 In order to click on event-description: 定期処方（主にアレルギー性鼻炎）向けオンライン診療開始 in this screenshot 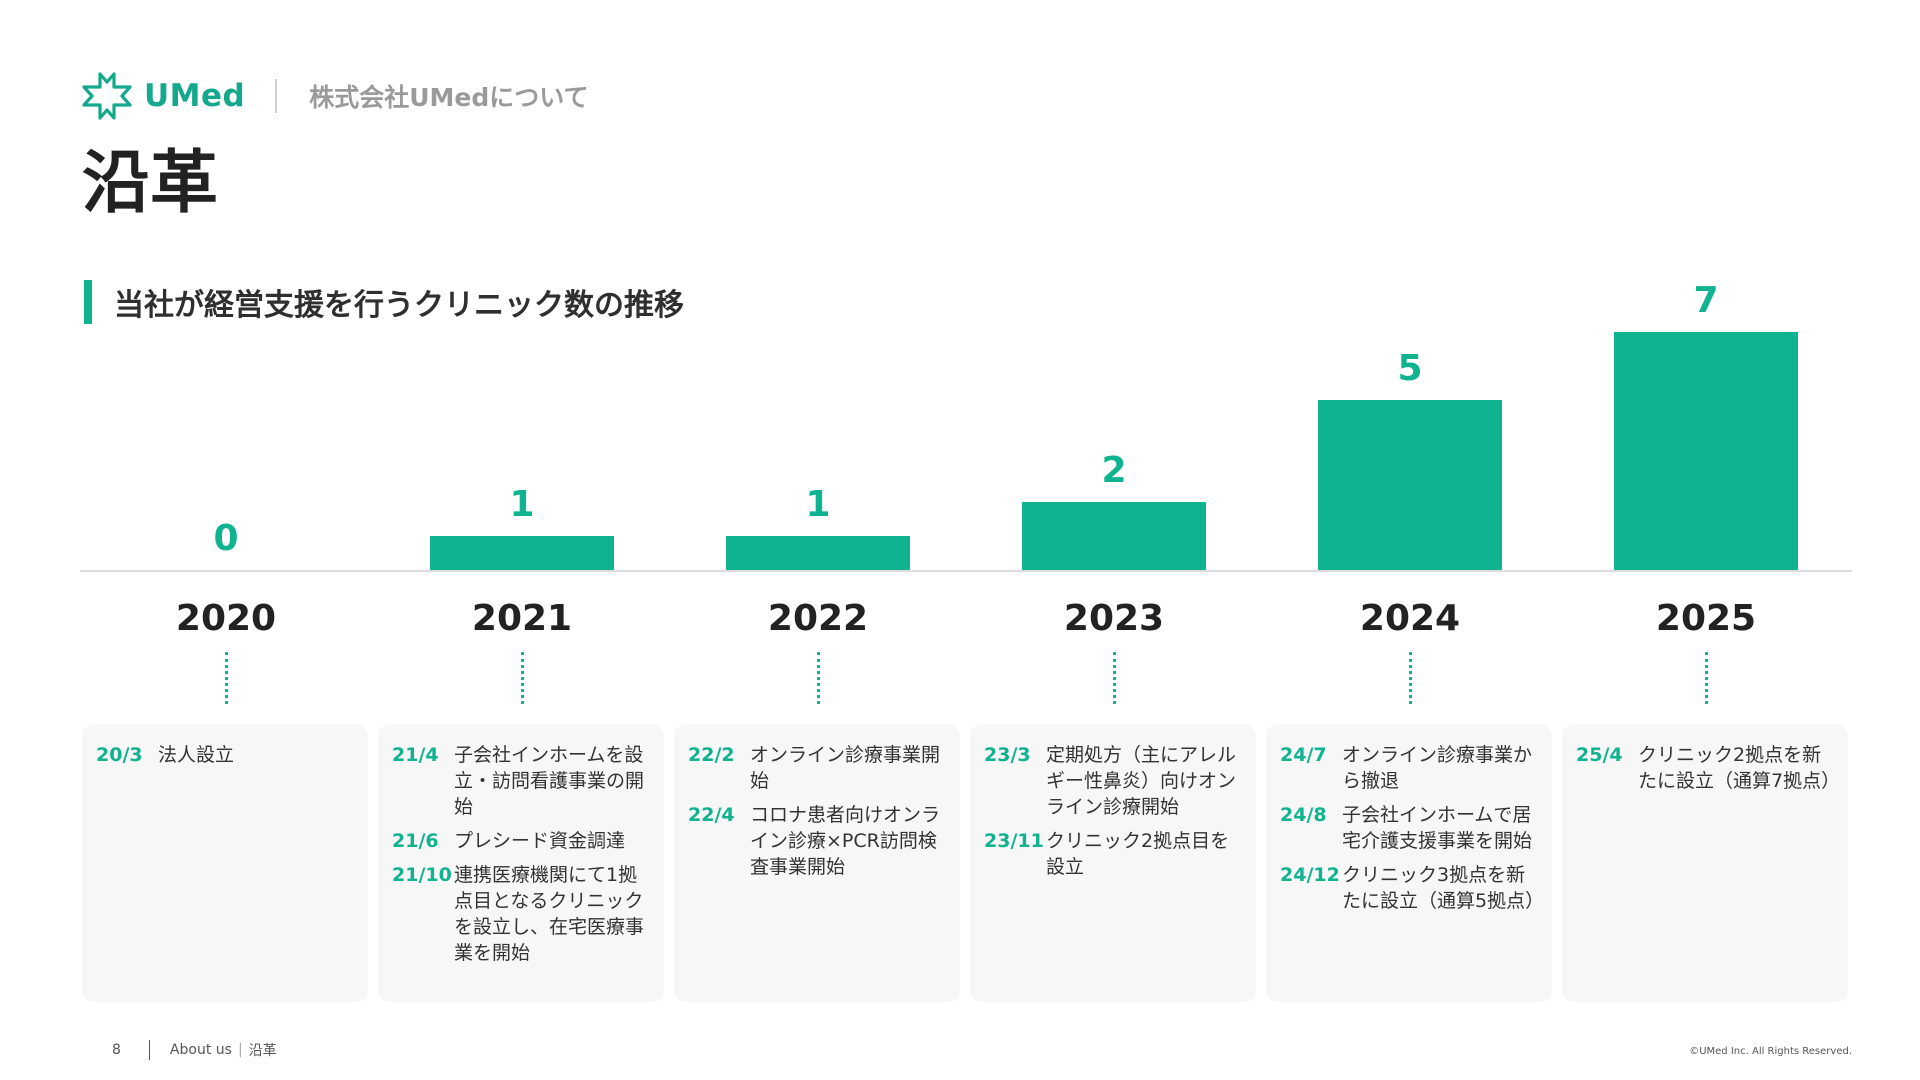, I will do `click(1141, 781)`.